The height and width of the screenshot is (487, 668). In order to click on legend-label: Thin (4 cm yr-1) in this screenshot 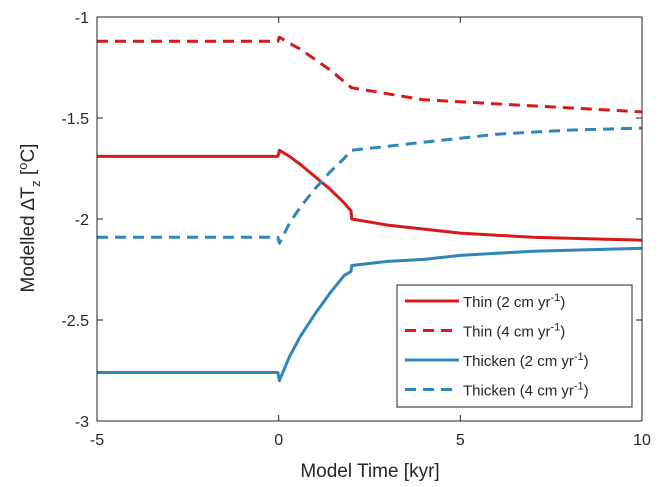, I will do `click(514, 331)`.